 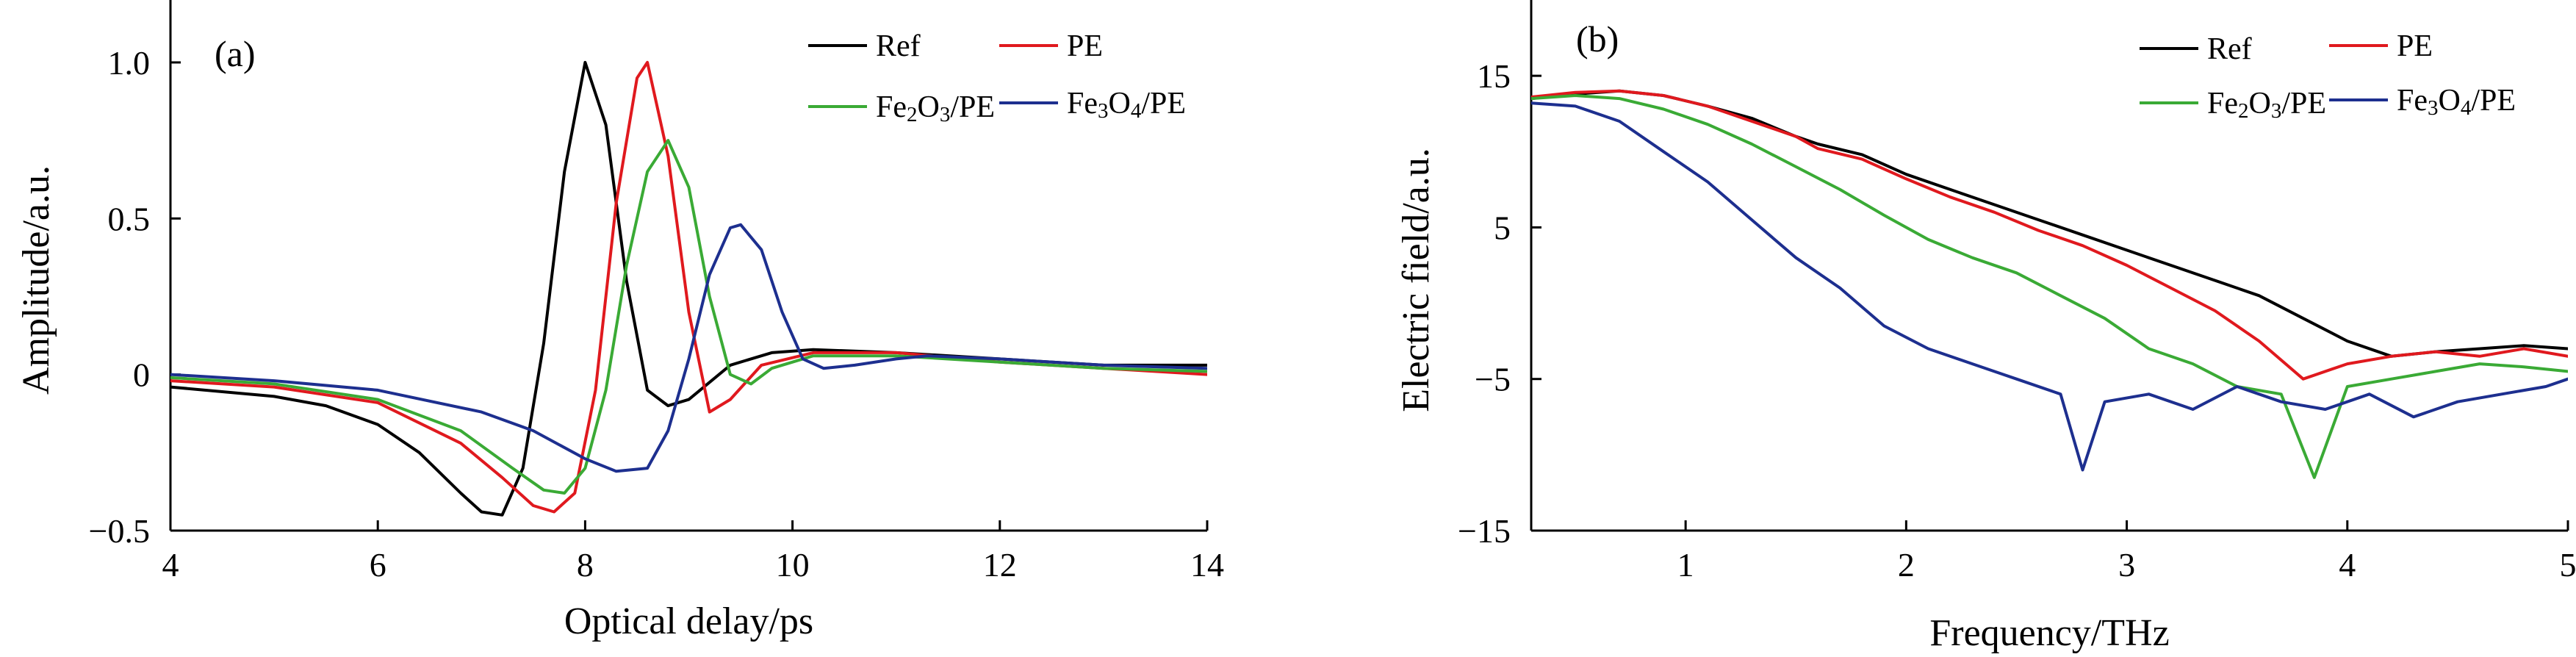 What do you see at coordinates (378, 565) in the screenshot?
I see `x-tick-label: 6` at bounding box center [378, 565].